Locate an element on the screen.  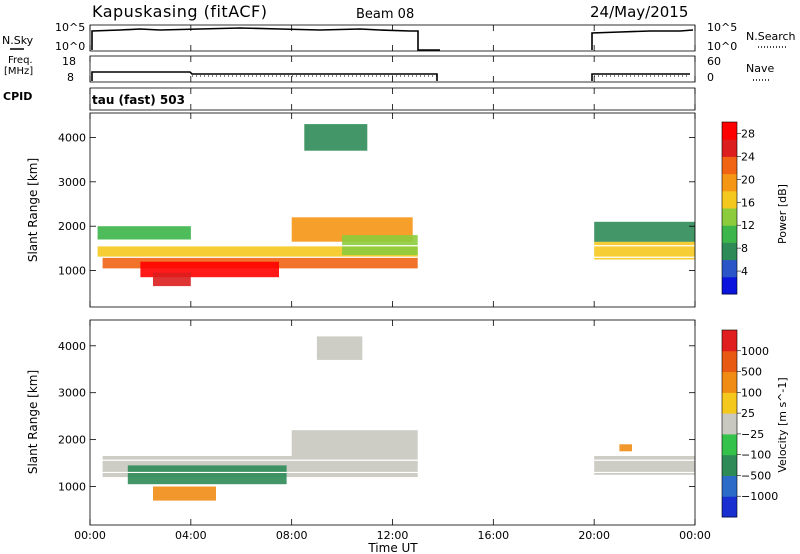
freq-left-tick-low: 8 is located at coordinates (70, 77).